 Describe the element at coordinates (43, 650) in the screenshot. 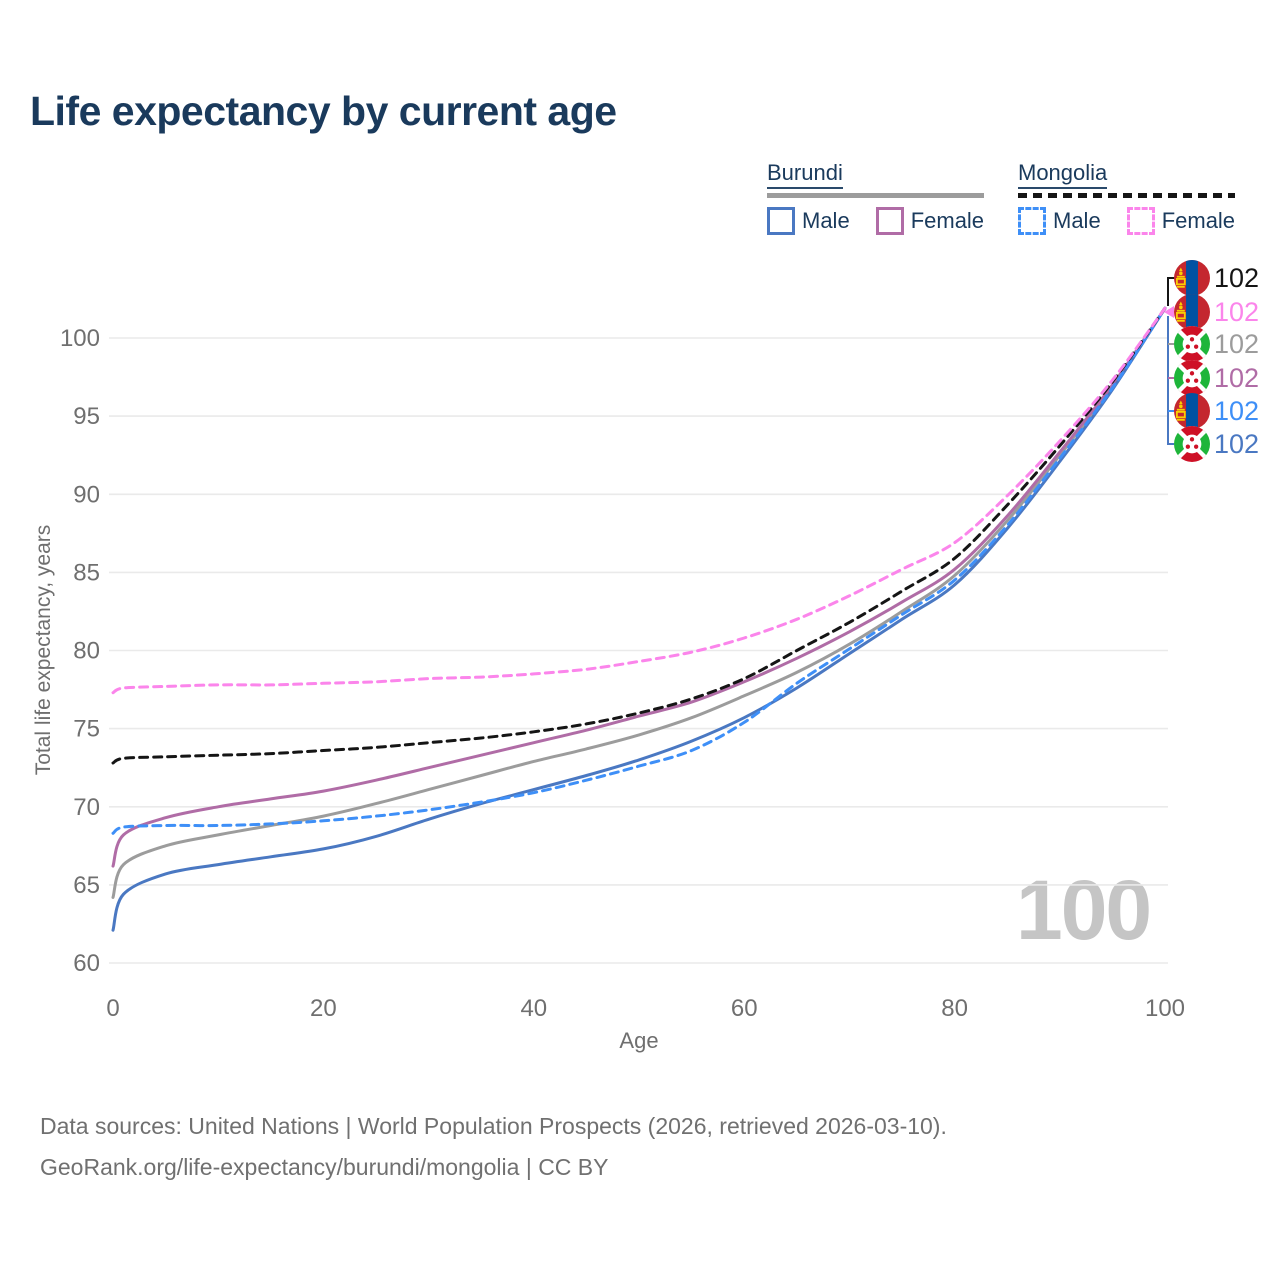

I see `y-axis-title: Total life expectancy, years` at that location.